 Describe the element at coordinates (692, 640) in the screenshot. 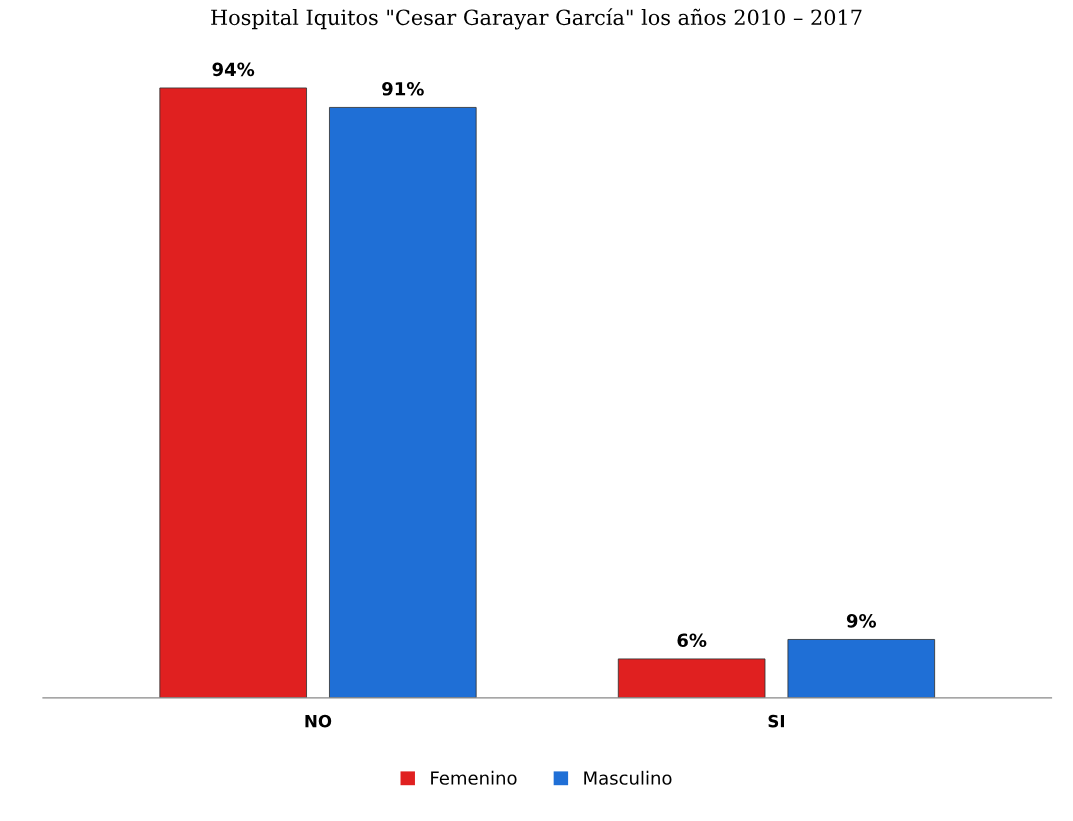

I see `data-label: 6%` at that location.